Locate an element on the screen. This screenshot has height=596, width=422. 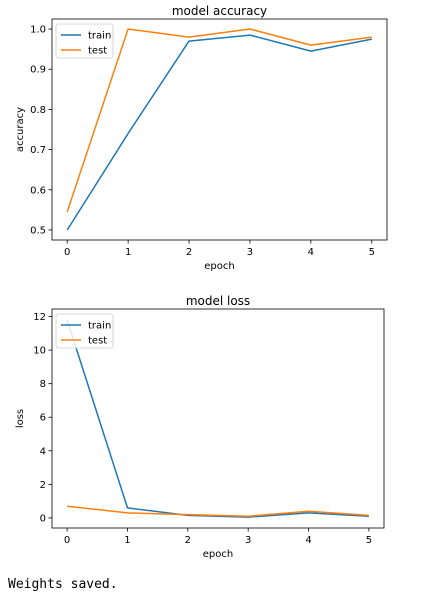
y-tick-label: 2 is located at coordinates (43, 485).